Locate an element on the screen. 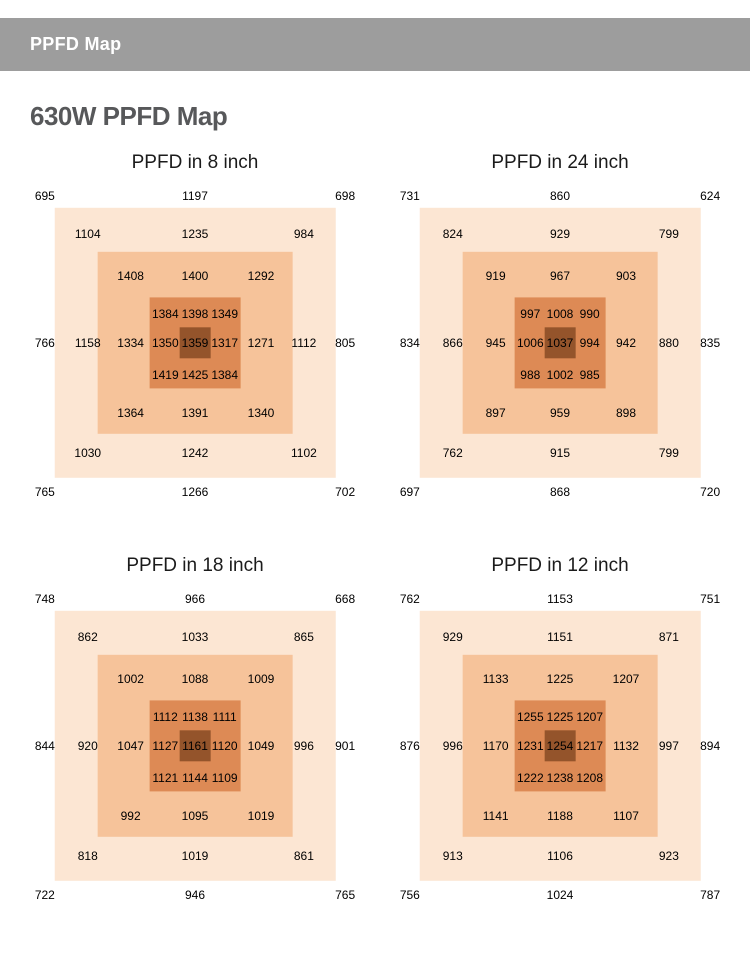 Image resolution: width=750 pixels, height=969 pixels. ppfd-value: 765 is located at coordinates (345, 894).